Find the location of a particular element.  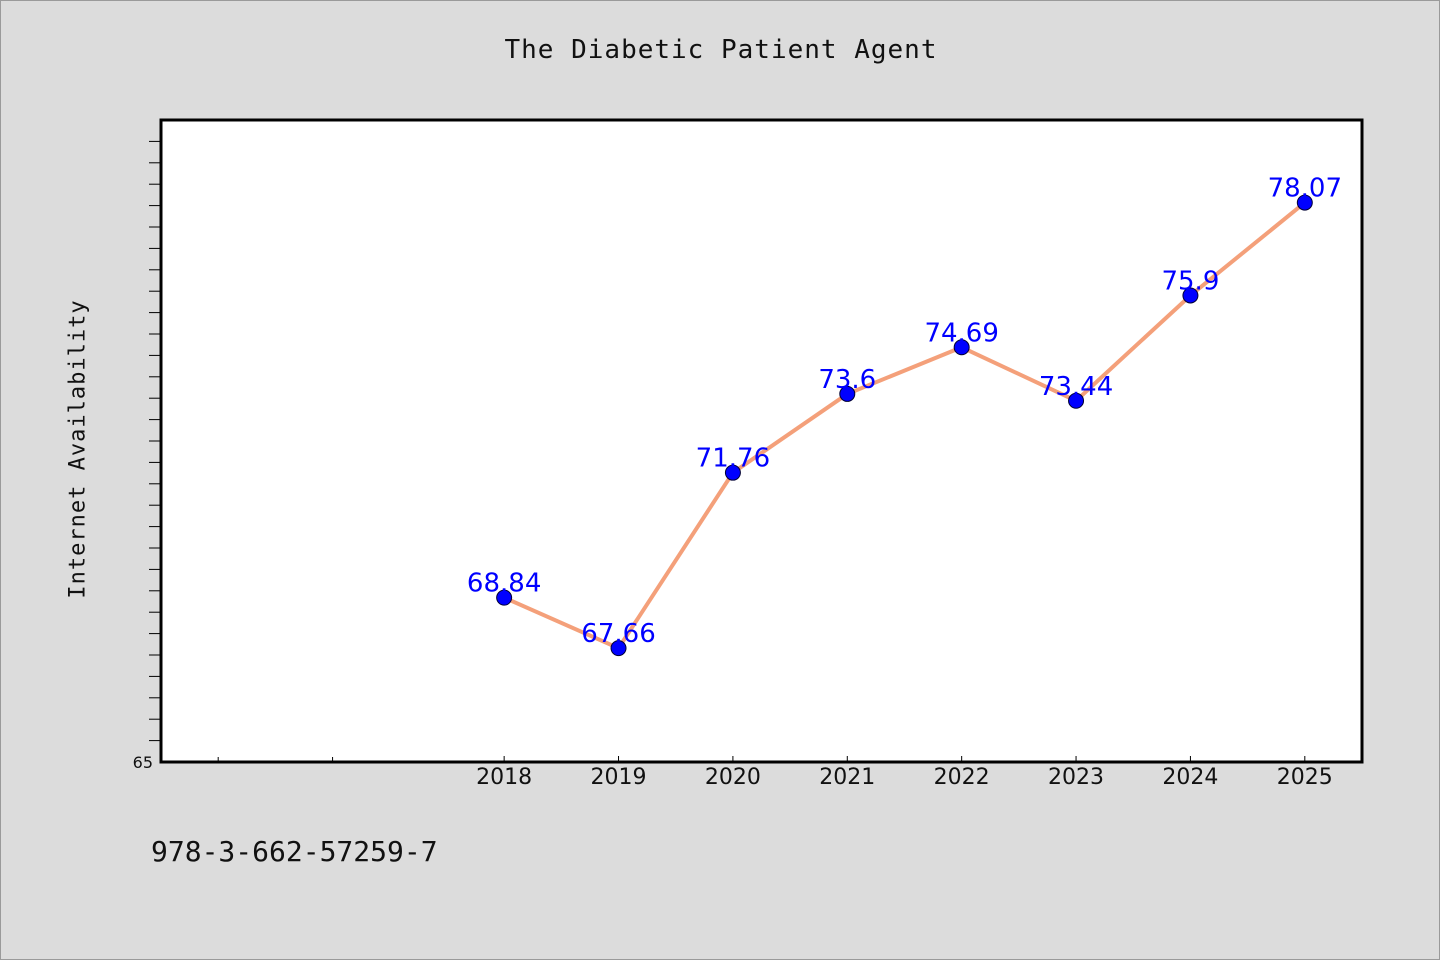

x-tick-label: 2018 is located at coordinates (504, 777).